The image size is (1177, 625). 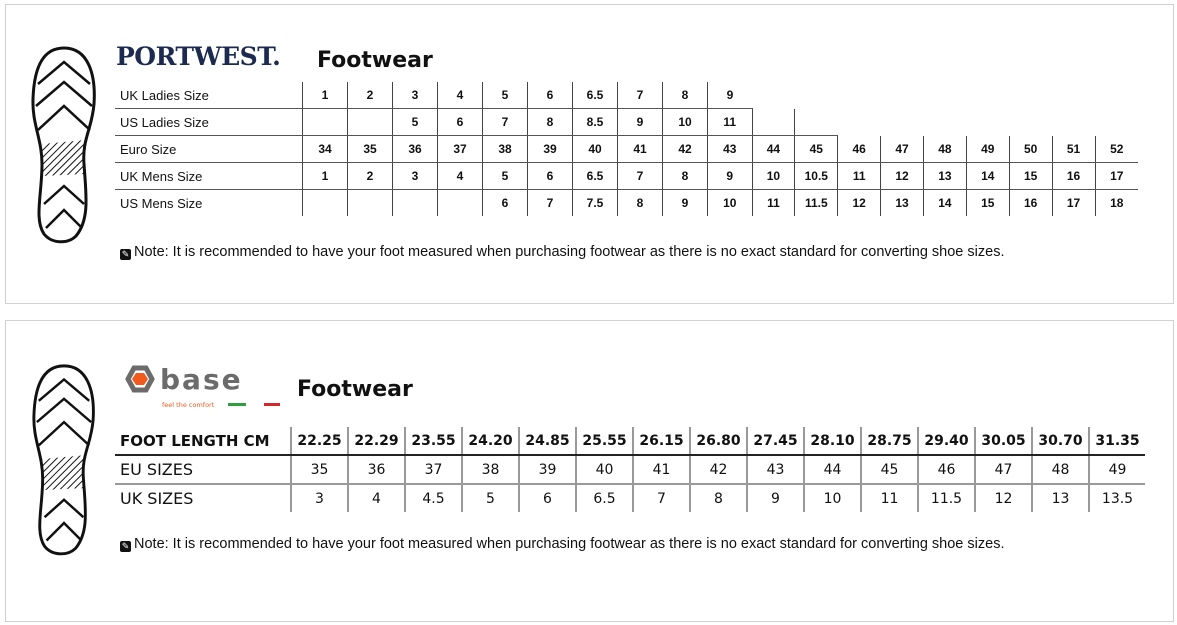 I want to click on table-row: EU SIZES 35 36 37 38 39 40 41 42 43 44 45 46 47 48 49, so click(x=630, y=470).